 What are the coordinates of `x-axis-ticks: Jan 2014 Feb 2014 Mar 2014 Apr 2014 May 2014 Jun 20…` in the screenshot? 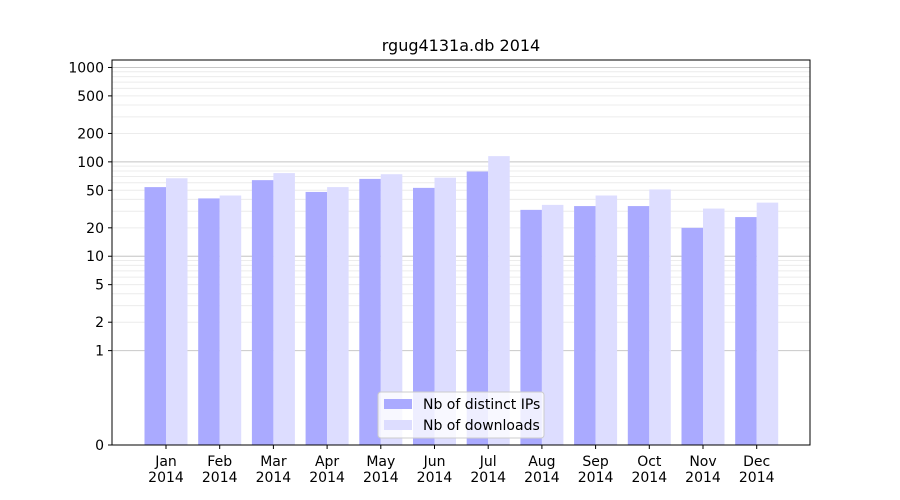 It's located at (461, 465).